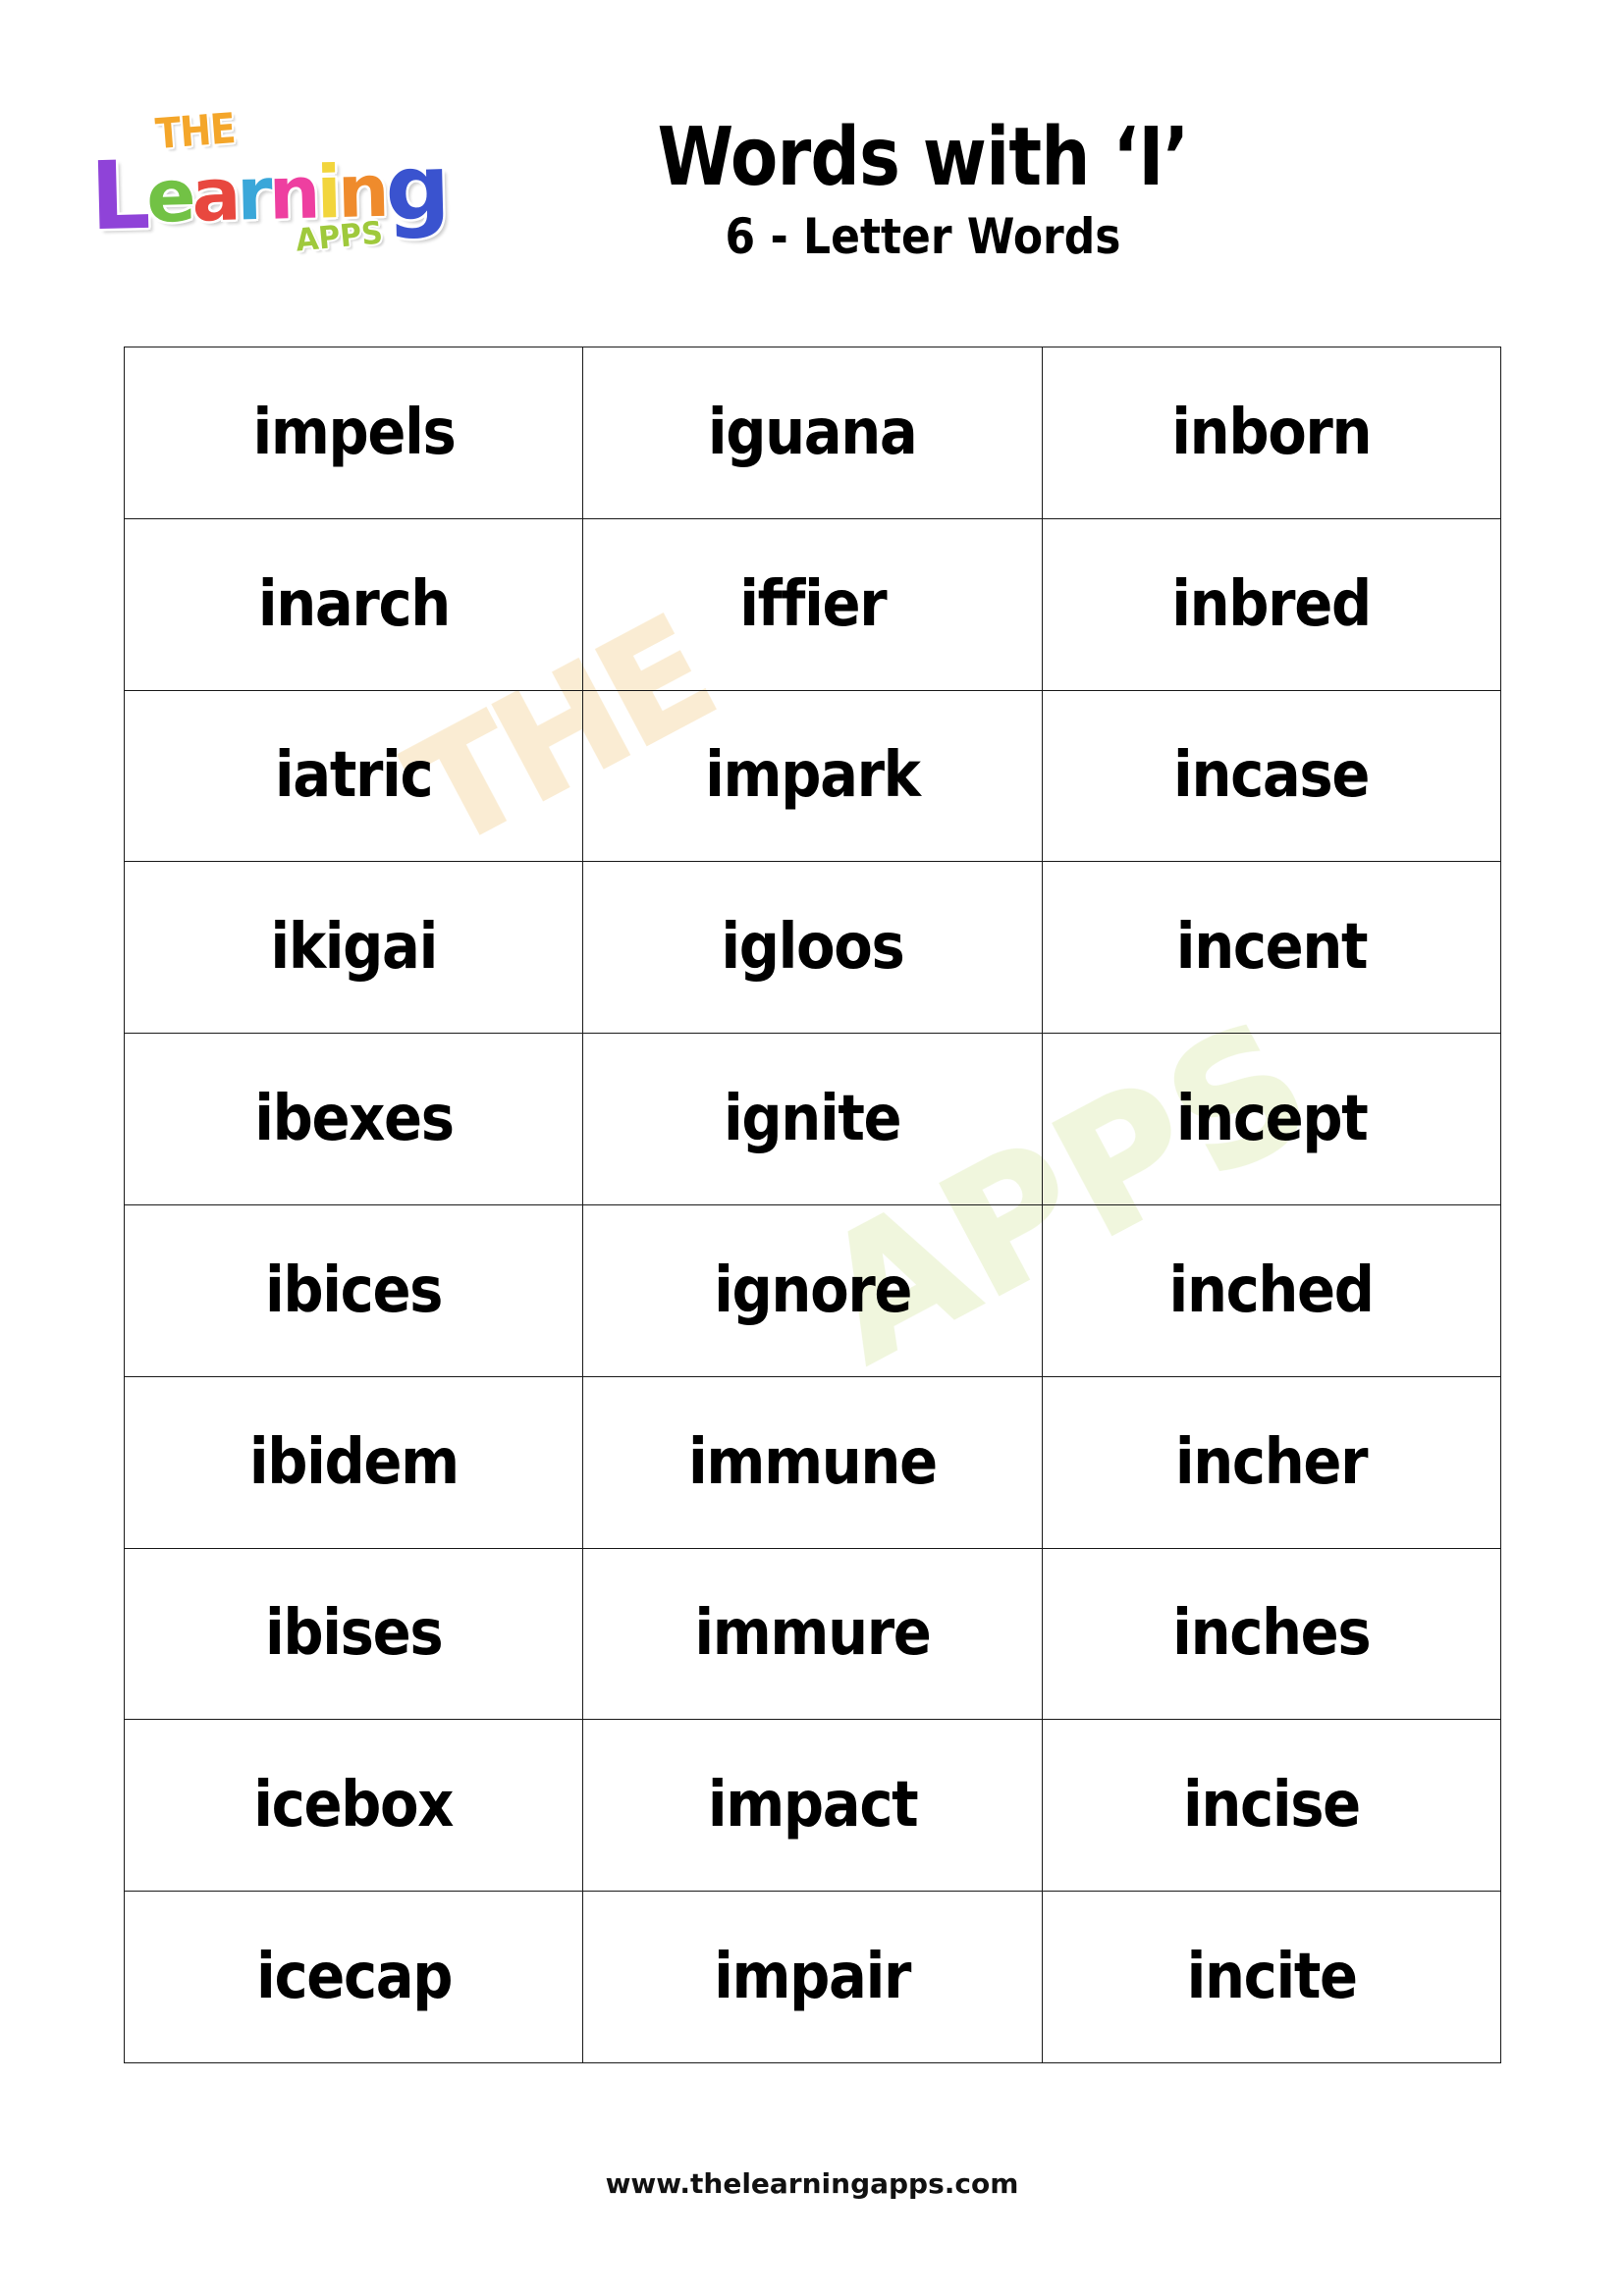 This screenshot has height=2296, width=1624. I want to click on word-text: igloos, so click(812, 948).